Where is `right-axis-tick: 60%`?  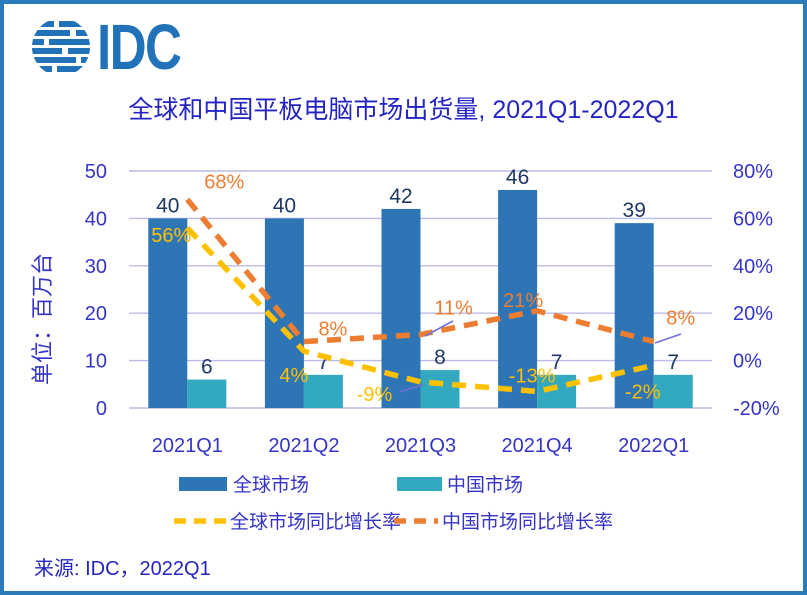 right-axis-tick: 60% is located at coordinates (753, 219).